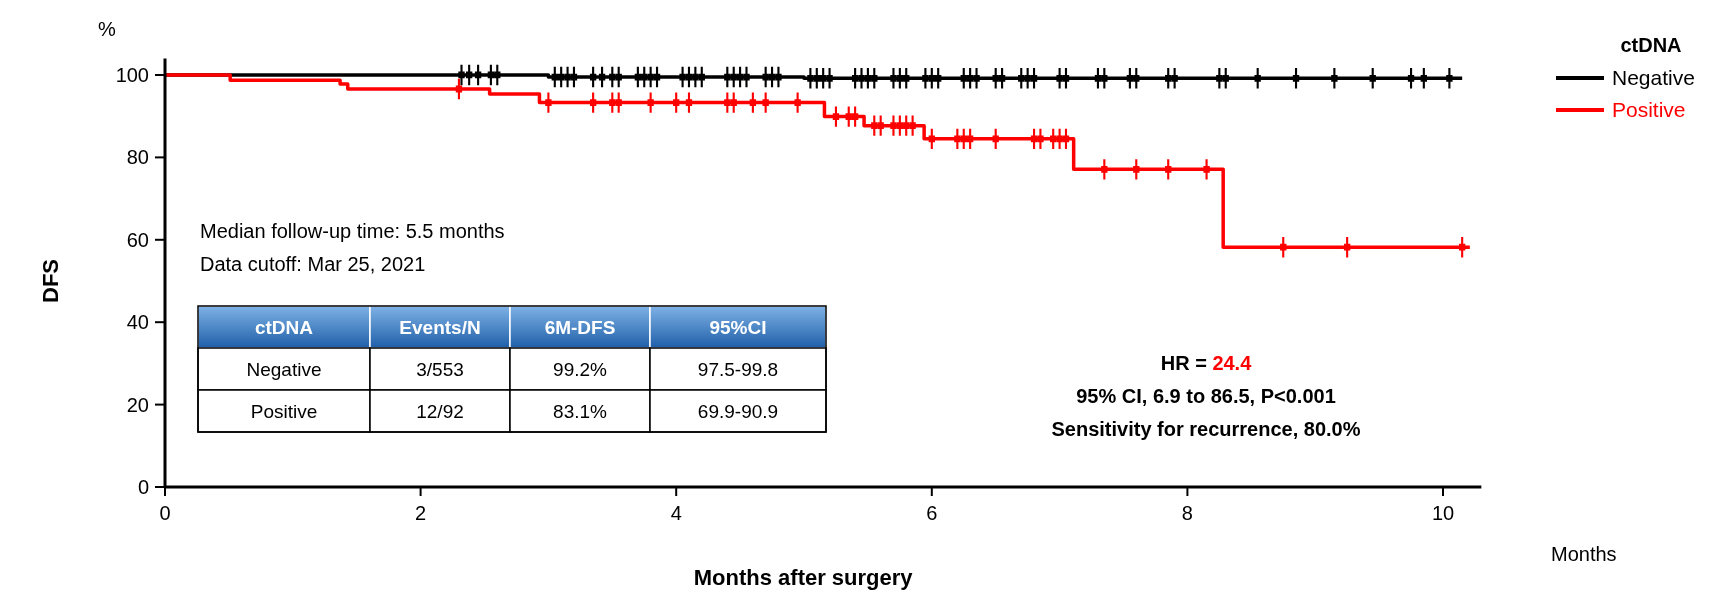 The image size is (1719, 600). I want to click on legend-label: Positive, so click(1649, 109).